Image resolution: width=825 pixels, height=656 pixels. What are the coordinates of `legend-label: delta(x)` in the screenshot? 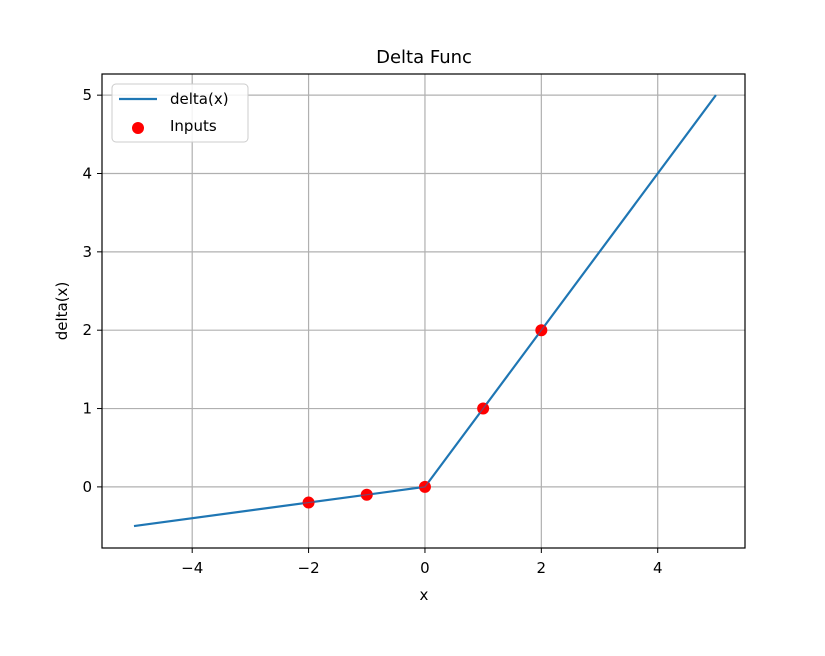 It's located at (199, 99).